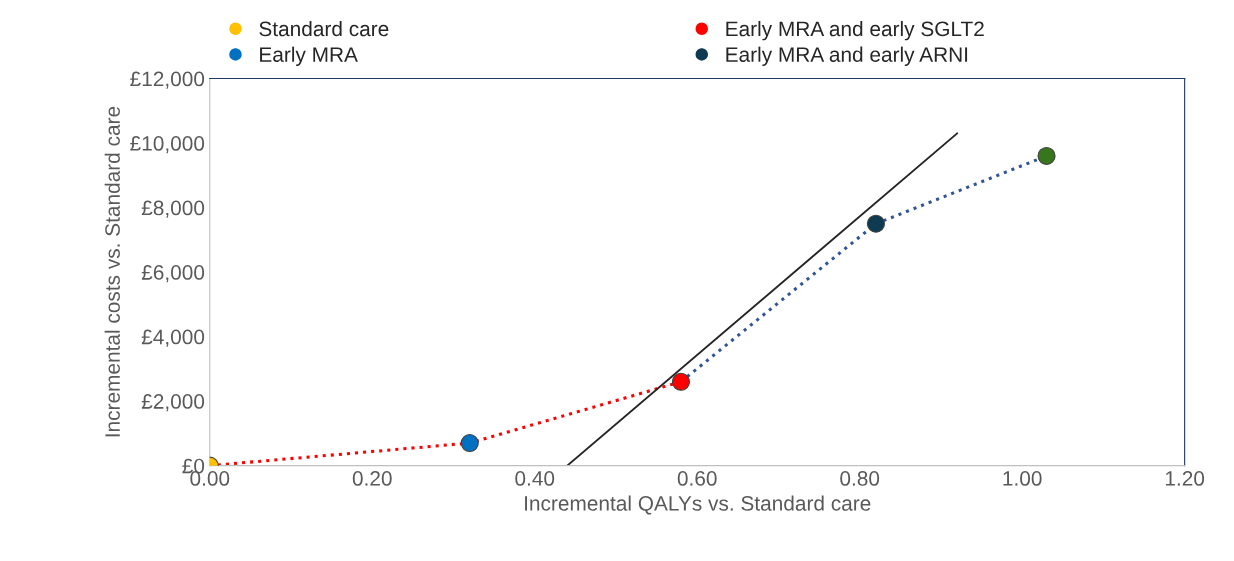 The width and height of the screenshot is (1234, 561). I want to click on y-tick-label: £2,000, so click(173, 403).